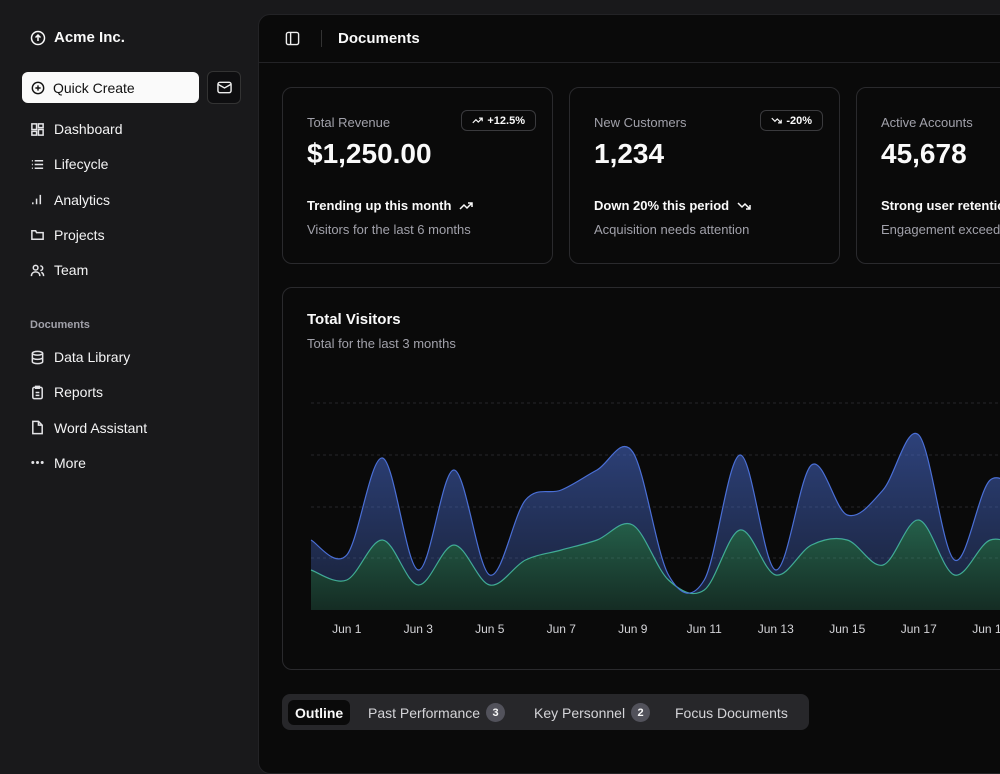 The height and width of the screenshot is (774, 1000). I want to click on nav-label: Lifecycle, so click(81, 164).